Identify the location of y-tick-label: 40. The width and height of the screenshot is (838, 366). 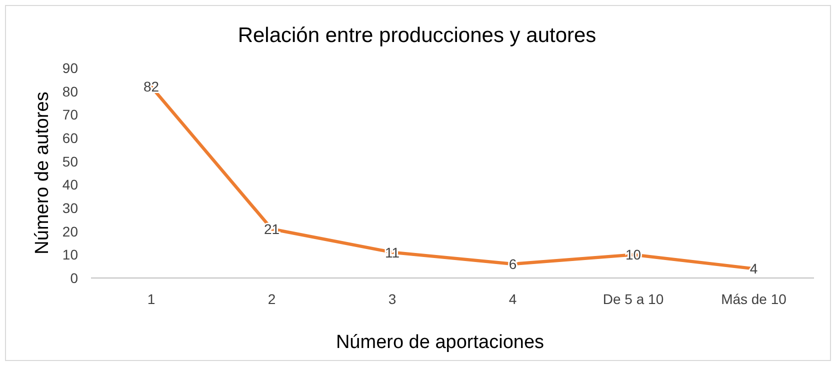
(70, 184).